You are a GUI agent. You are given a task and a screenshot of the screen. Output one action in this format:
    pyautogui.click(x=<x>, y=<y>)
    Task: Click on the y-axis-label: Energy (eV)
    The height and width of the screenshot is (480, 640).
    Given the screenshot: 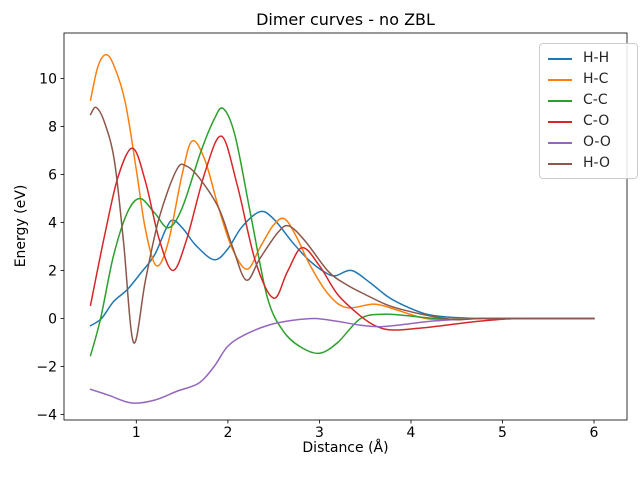 What is the action you would take?
    pyautogui.click(x=21, y=226)
    